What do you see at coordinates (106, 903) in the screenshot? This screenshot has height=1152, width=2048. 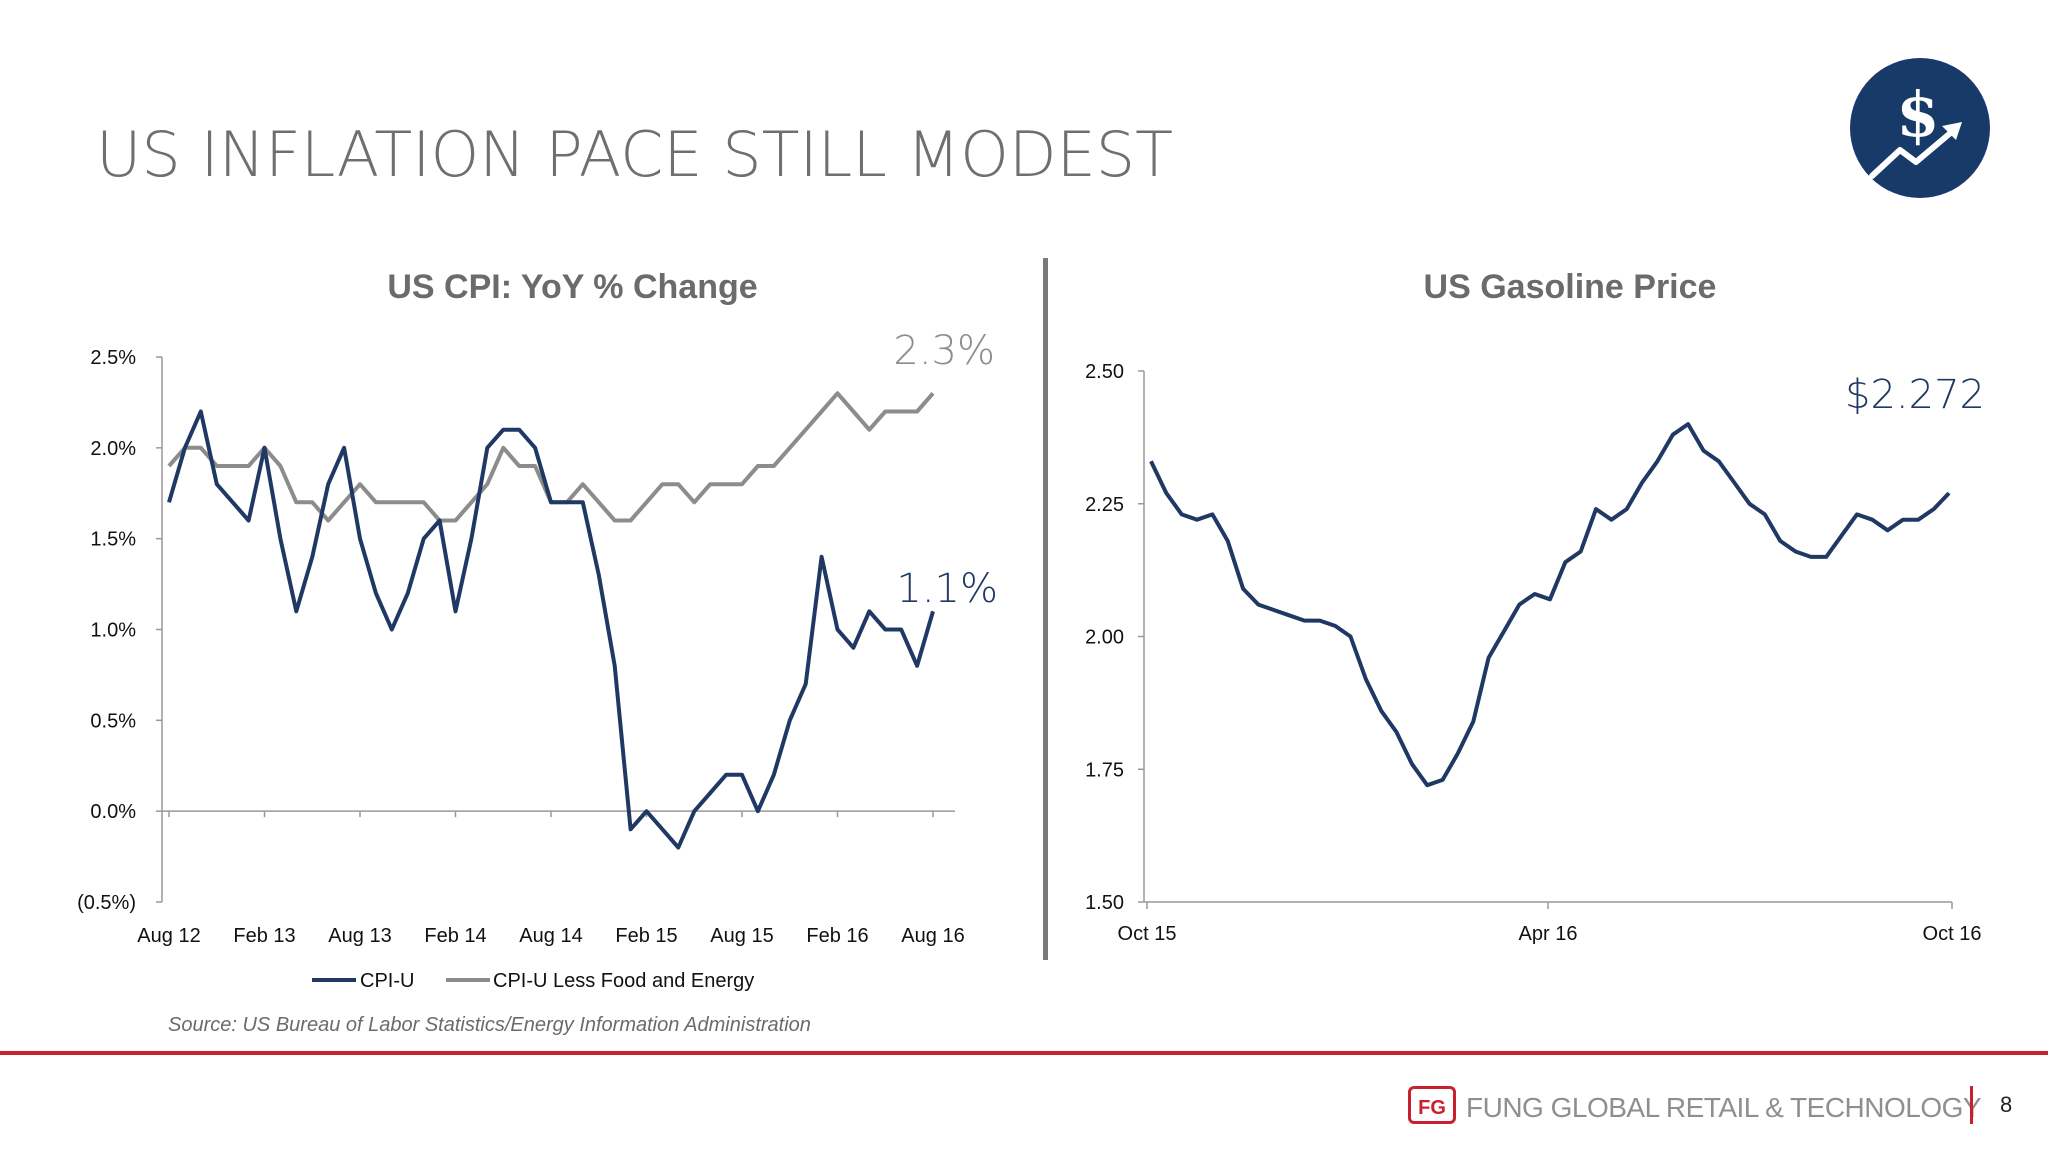 I see `cpi-y-tick-label: (0.5%)` at bounding box center [106, 903].